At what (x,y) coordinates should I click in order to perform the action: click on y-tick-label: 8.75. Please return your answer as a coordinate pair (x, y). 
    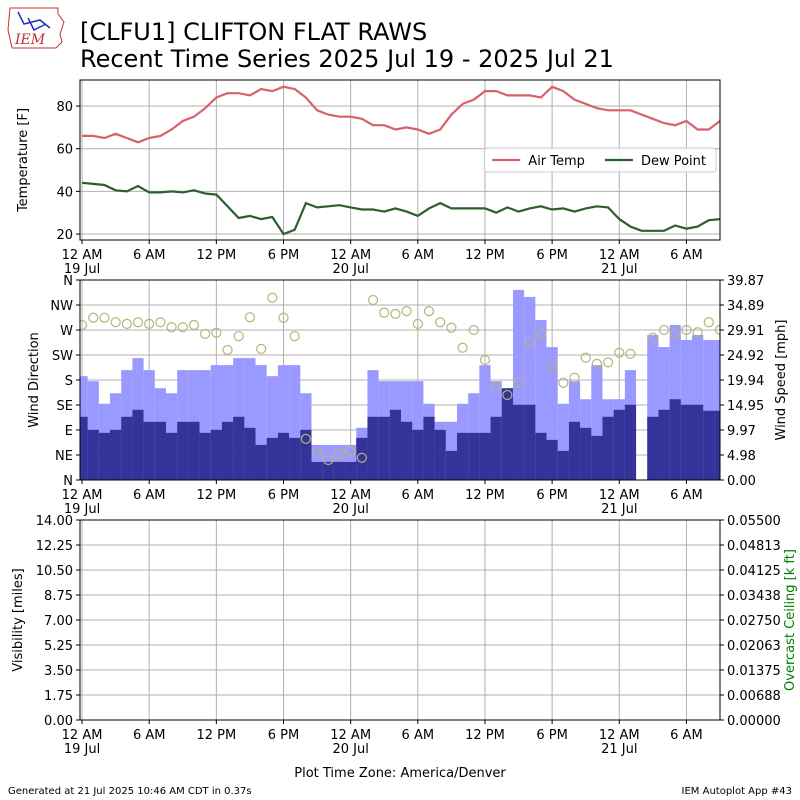
    Looking at the image, I should click on (58, 596).